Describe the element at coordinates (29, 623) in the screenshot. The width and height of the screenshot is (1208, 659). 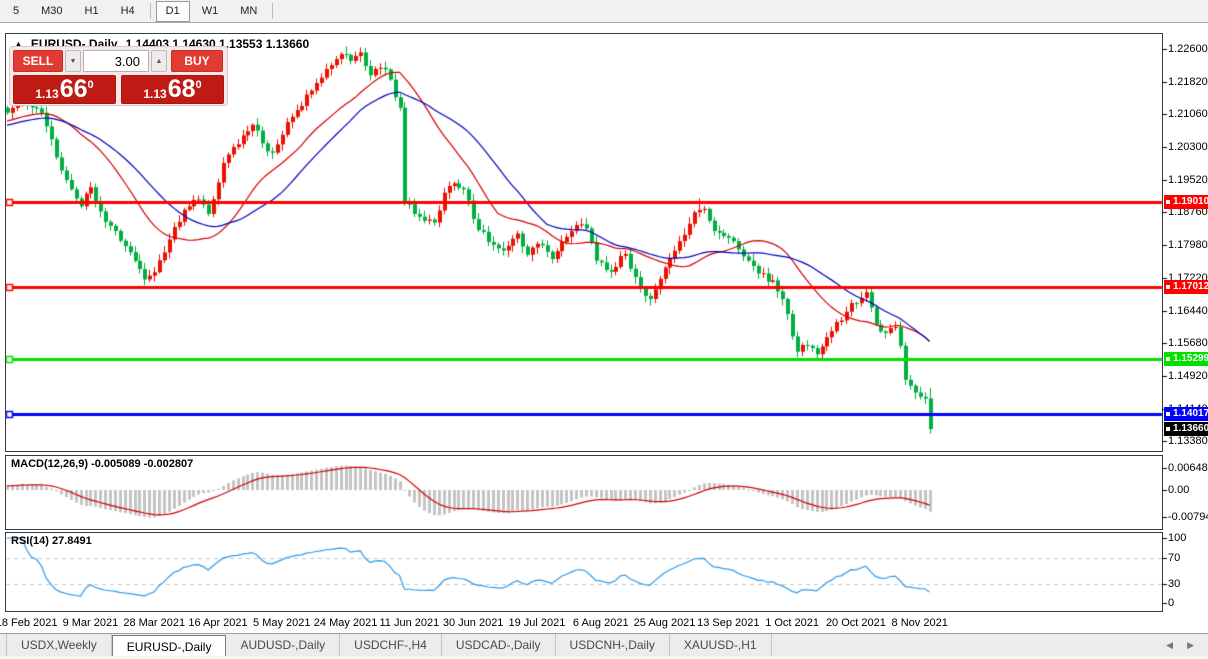
I see `date-tick-label: 18 Feb 2021` at that location.